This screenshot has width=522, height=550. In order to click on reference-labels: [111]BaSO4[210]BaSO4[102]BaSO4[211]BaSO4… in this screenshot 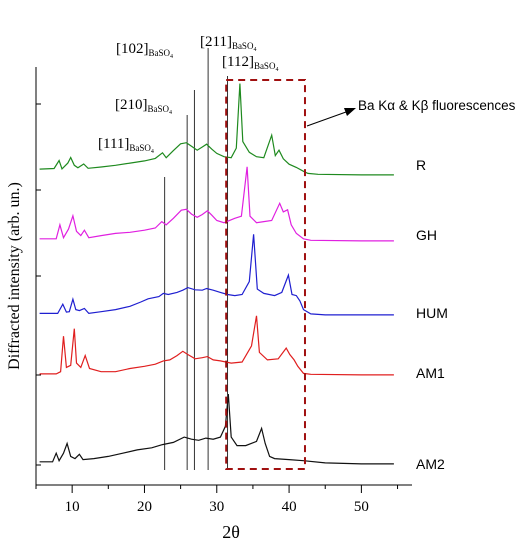, I will do `click(188, 94)`.